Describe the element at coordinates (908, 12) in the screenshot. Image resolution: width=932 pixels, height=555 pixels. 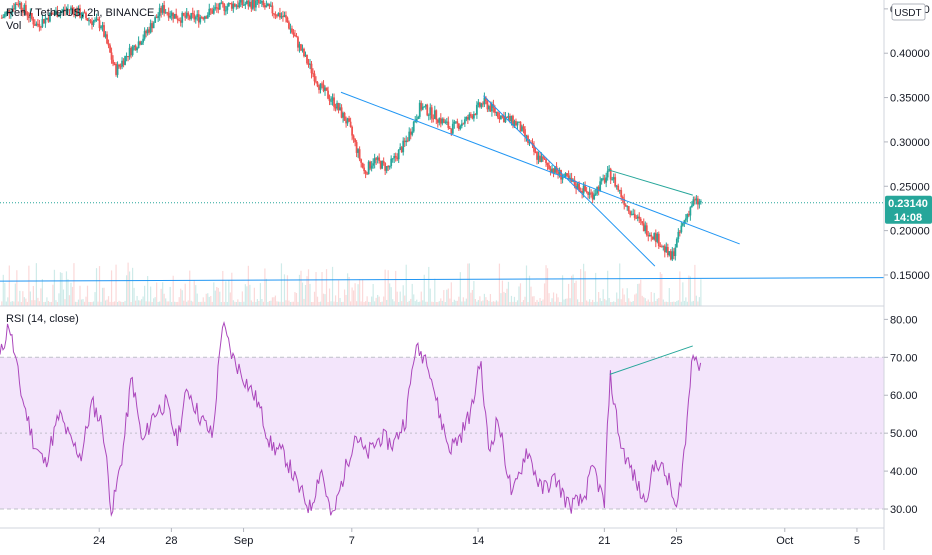
I see `currency-badge: USDT` at that location.